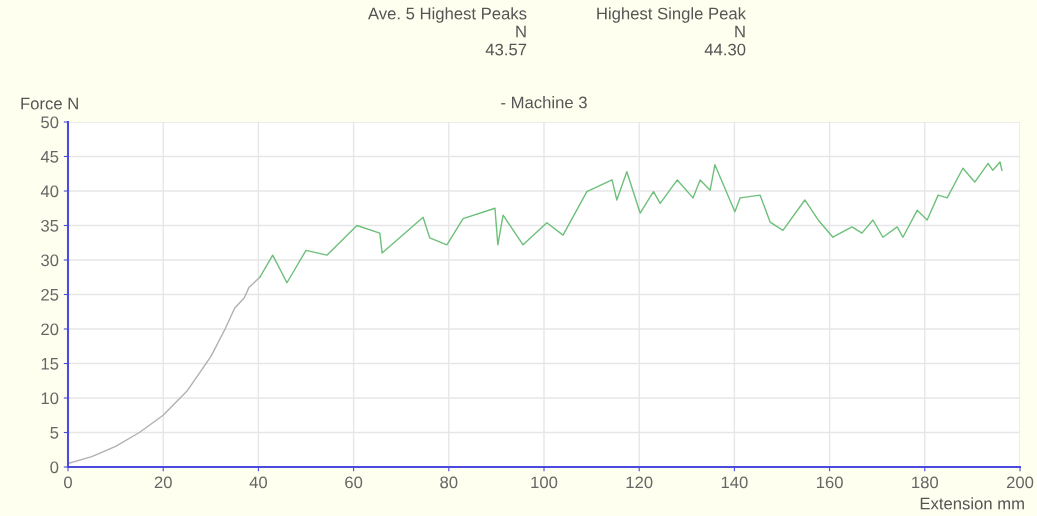 Image resolution: width=1037 pixels, height=516 pixels. Describe the element at coordinates (829, 482) in the screenshot. I see `x-tick-label: 160` at that location.